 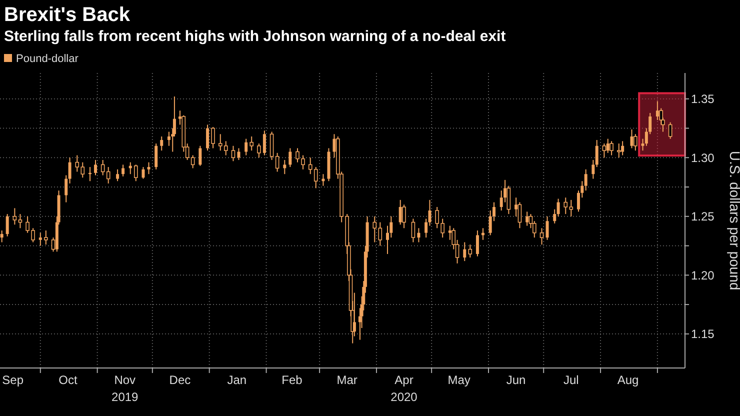 What do you see at coordinates (47, 59) in the screenshot?
I see `legend-label: Pound-dollar` at bounding box center [47, 59].